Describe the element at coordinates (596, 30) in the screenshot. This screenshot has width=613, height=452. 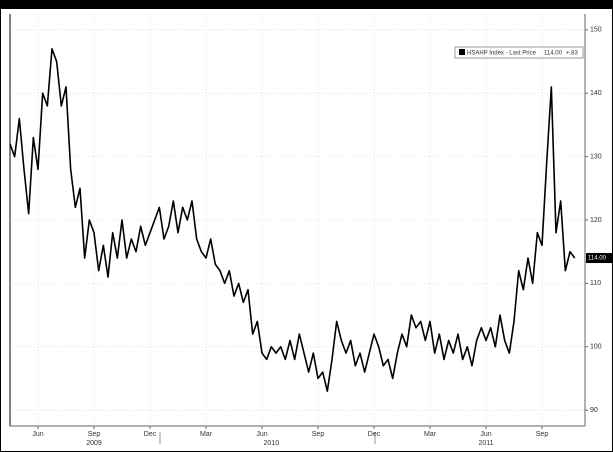
I see `y-tick-label: 150` at that location.